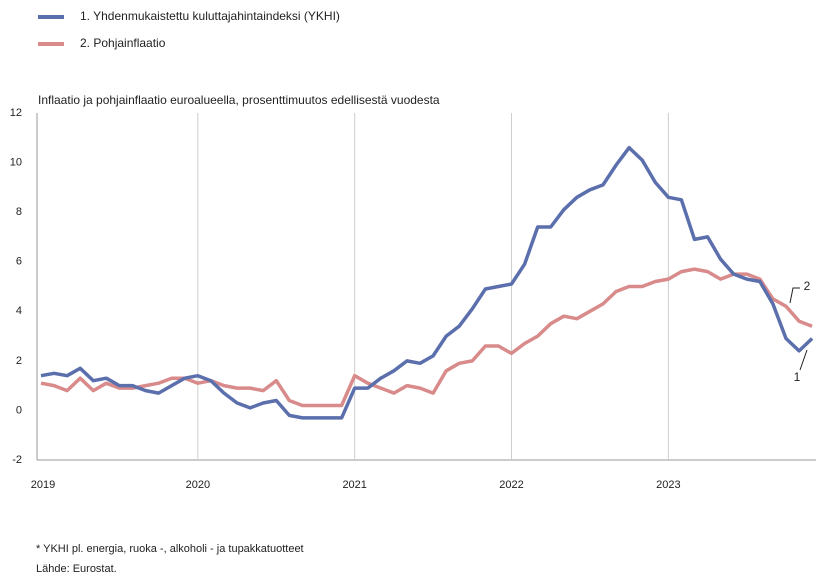  Describe the element at coordinates (807, 286) in the screenshot. I see `annotation: 2` at that location.